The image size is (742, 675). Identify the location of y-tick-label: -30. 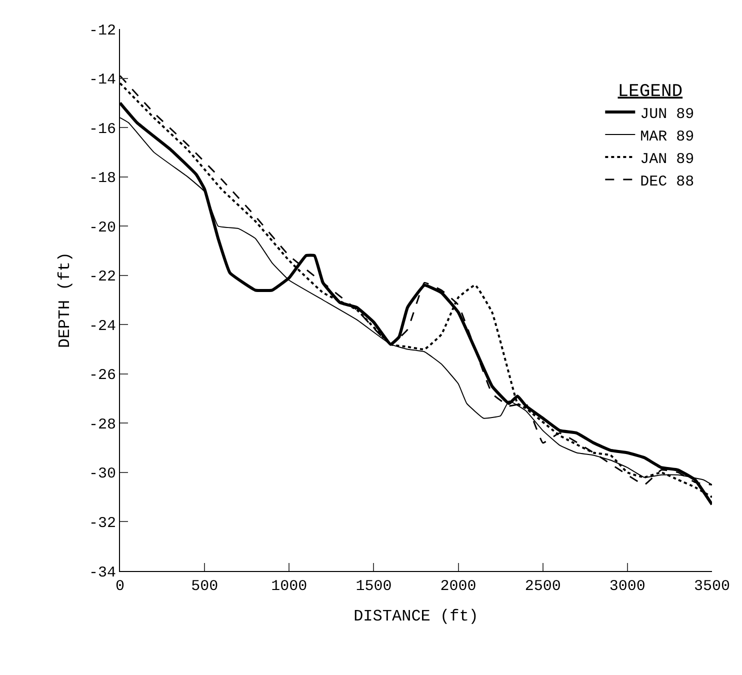
(102, 474).